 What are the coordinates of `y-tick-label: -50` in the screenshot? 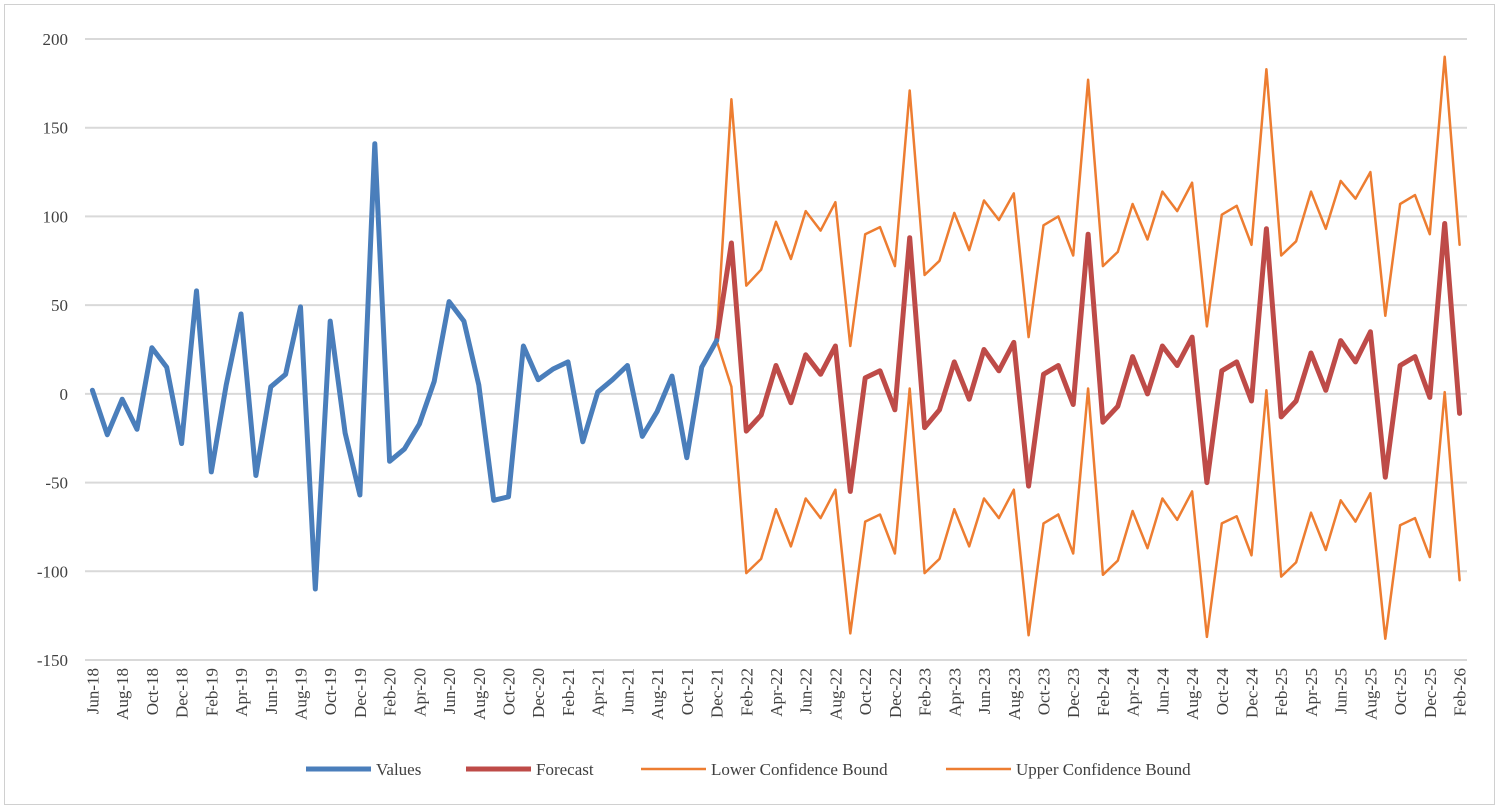 It's located at (56, 483).